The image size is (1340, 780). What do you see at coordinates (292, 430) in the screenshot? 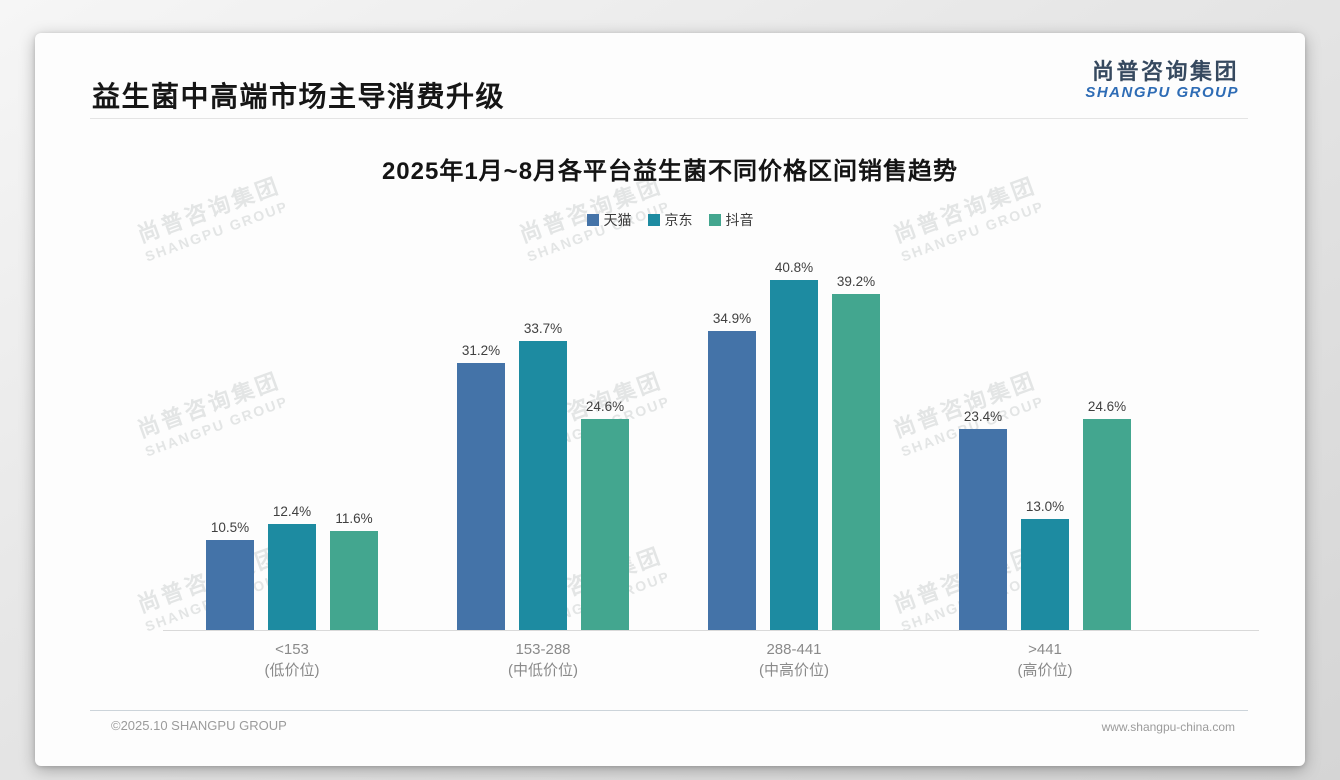
I see `bar-group-0: 10.5% 12.4% 11.6%` at bounding box center [292, 430].